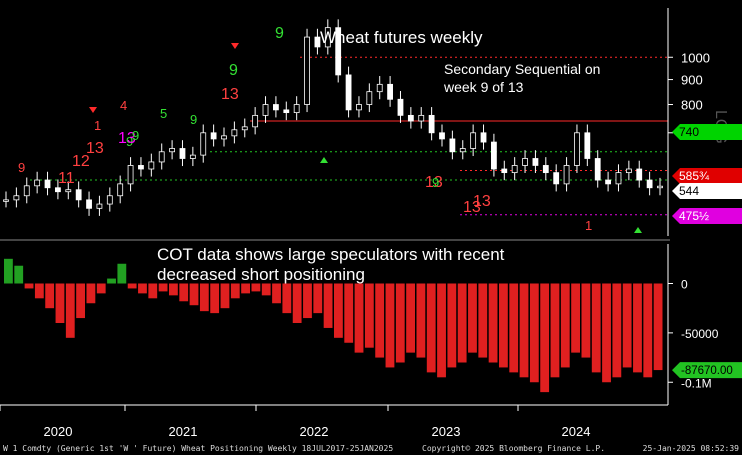  What do you see at coordinates (692, 105) in the screenshot?
I see `y-tick-label: 800` at bounding box center [692, 105].